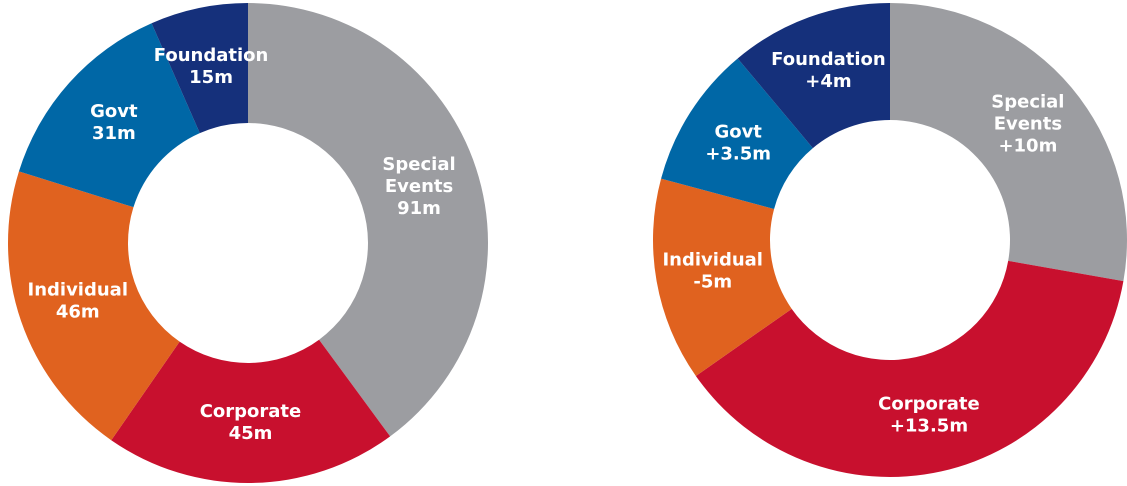 This screenshot has height=486, width=1127. Describe the element at coordinates (738, 153) in the screenshot. I see `slice-value-label: +3.5m` at that location.